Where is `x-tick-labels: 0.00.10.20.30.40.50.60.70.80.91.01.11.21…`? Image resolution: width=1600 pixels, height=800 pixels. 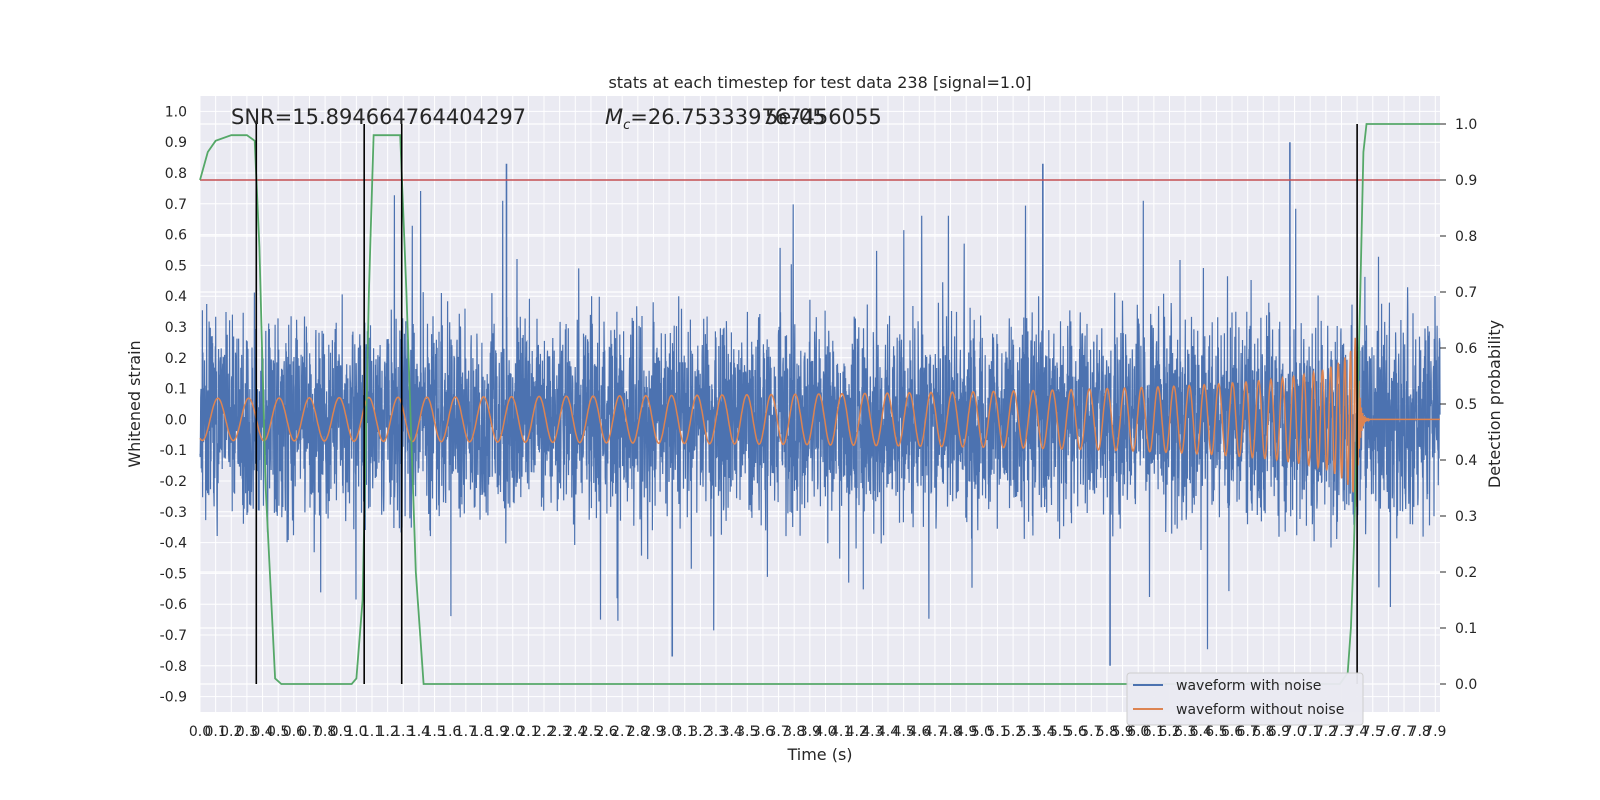
x-tick-labels: 0.00.10.20.30.40.50.60.70.80.91.01.11.21… is located at coordinates (818, 732).